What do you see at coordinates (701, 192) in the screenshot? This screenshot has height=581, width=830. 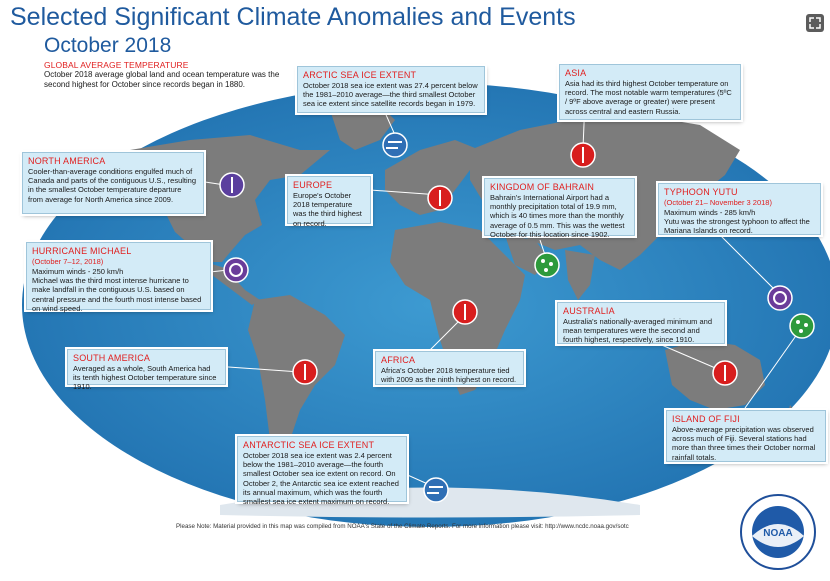 I see `box-heading: TYPHOON YUTU` at bounding box center [701, 192].